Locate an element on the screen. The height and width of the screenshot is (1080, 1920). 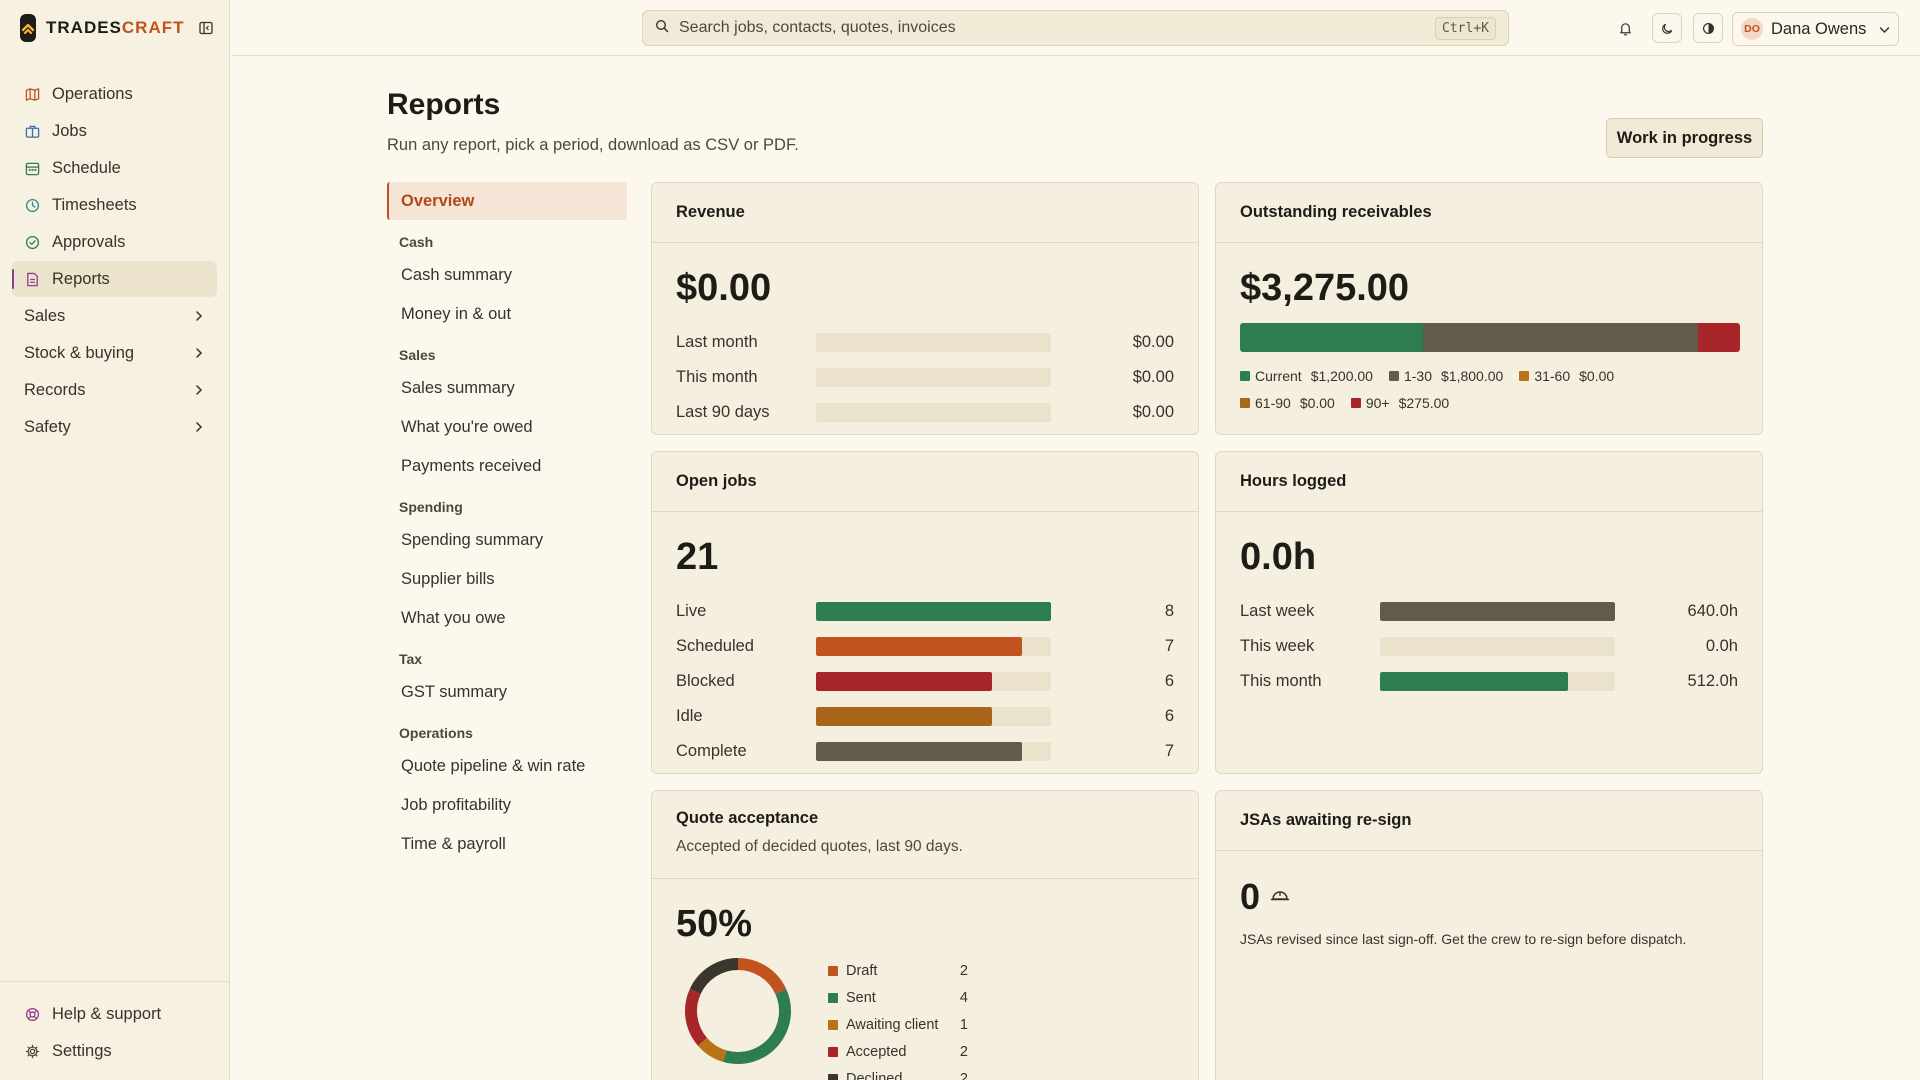
donut-slice-sent is located at coordinates (757, 1026).